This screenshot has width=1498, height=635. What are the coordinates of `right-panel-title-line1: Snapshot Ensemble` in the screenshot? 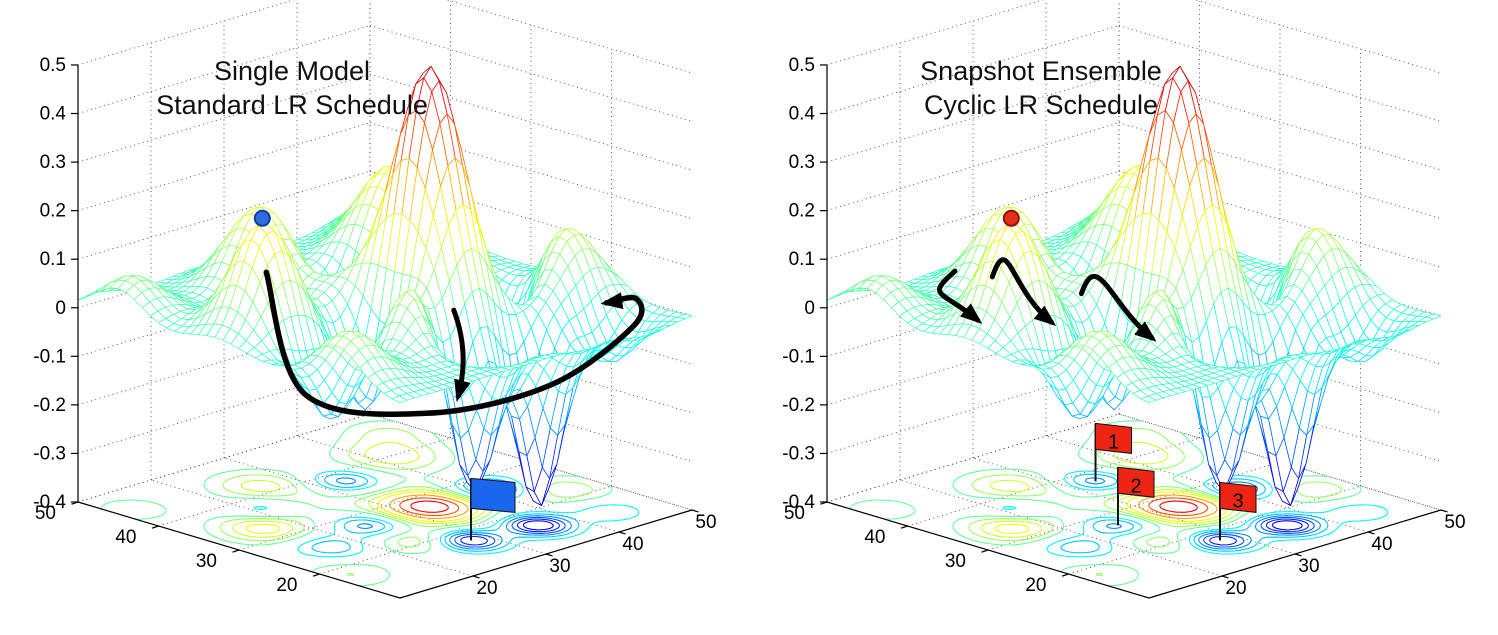 It's located at (1041, 71).